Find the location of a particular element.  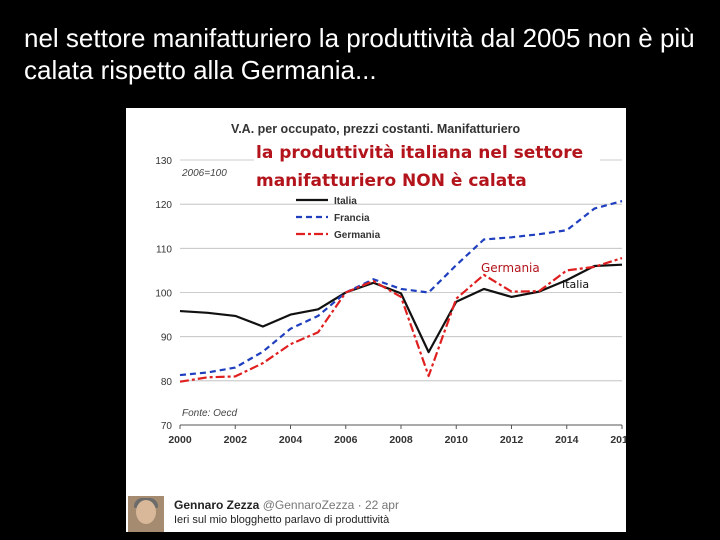

x-tick-label: 2014 is located at coordinates (567, 440).